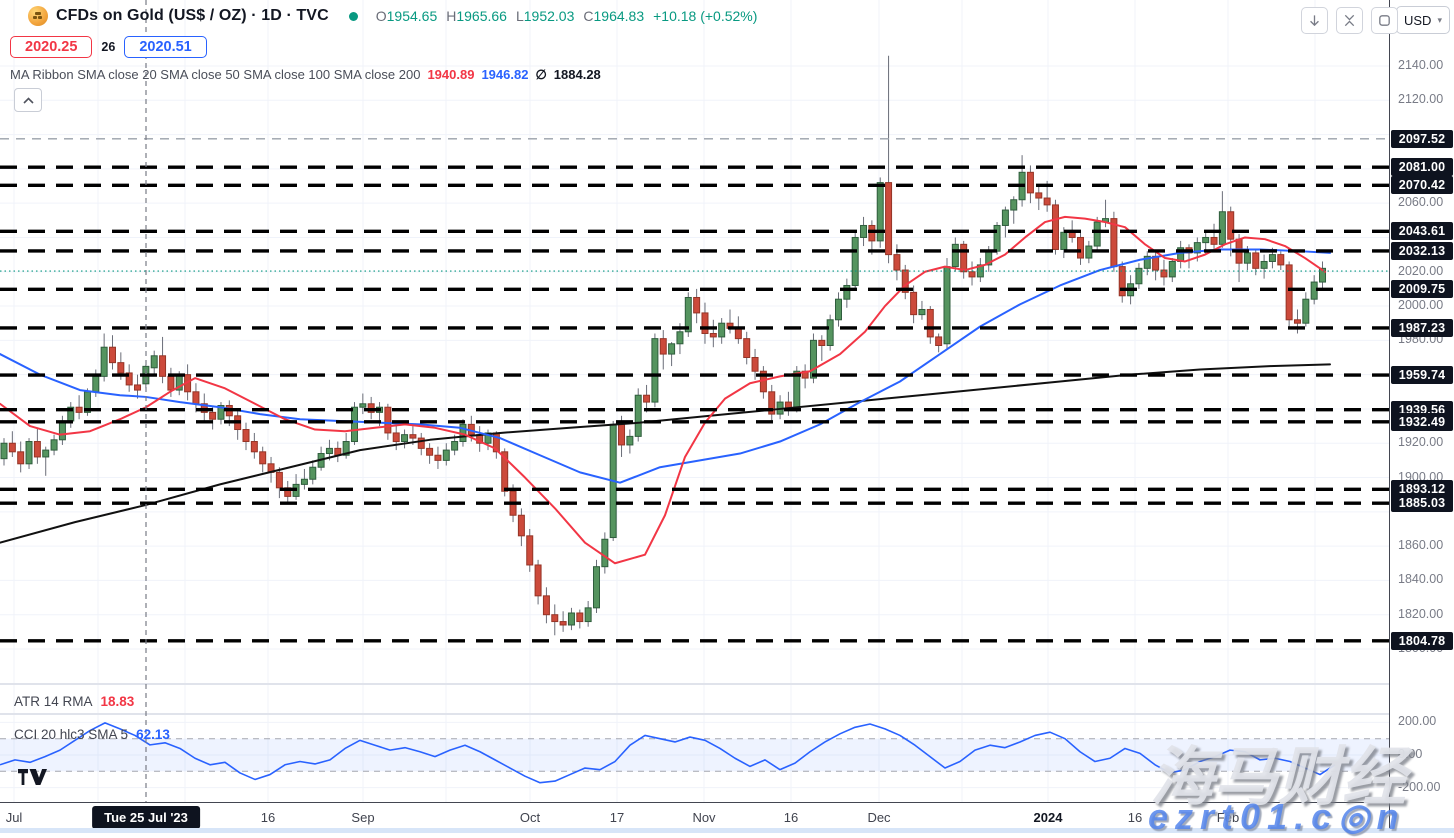  What do you see at coordinates (1419, 786) in the screenshot?
I see `cci-axis-label: -200.00` at bounding box center [1419, 786].